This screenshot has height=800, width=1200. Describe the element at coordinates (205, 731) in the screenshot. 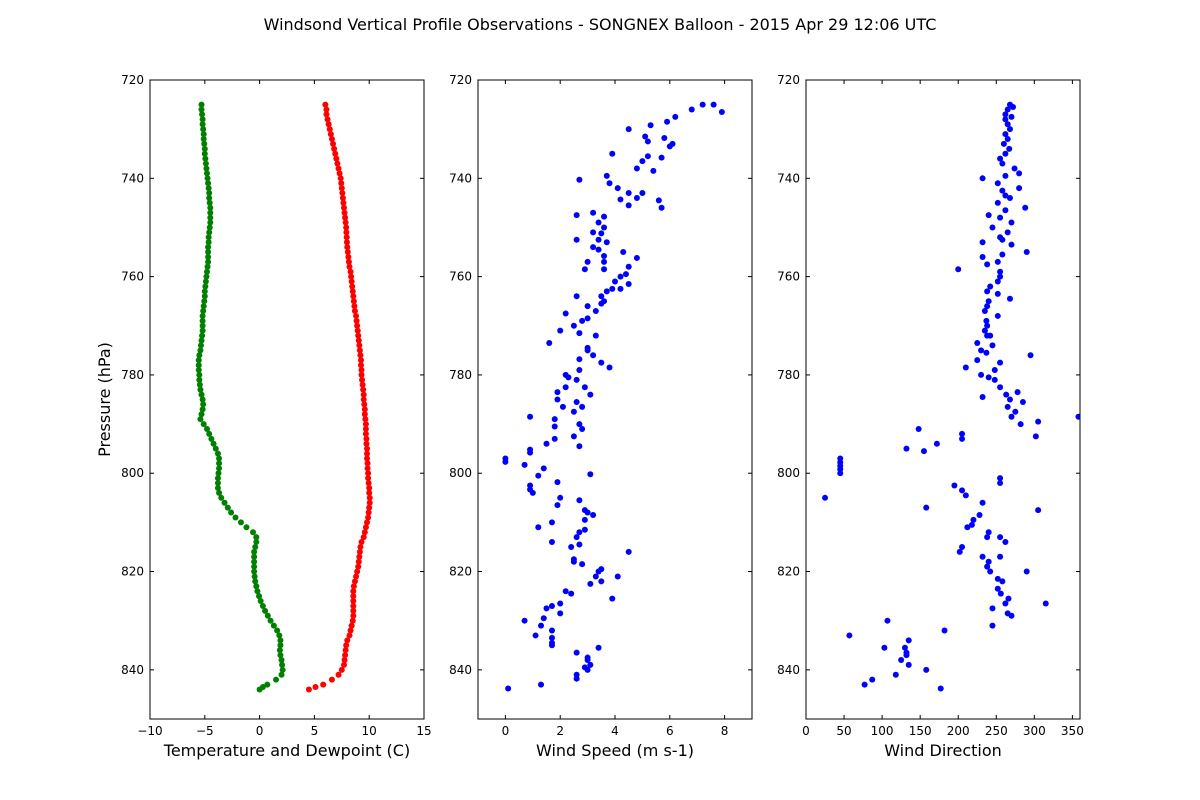

I see `x-tick-label: −5` at that location.